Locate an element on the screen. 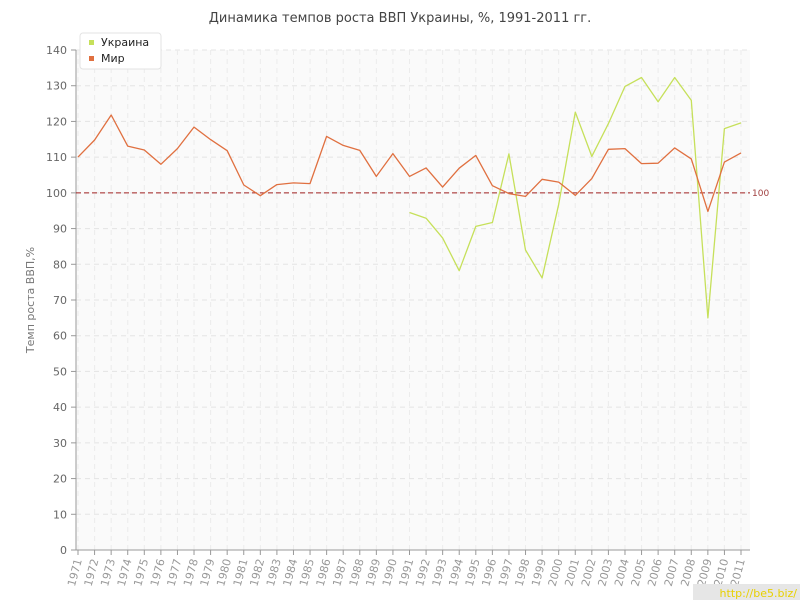 The image size is (800, 600). y-tick-label: 10 is located at coordinates (60, 514).